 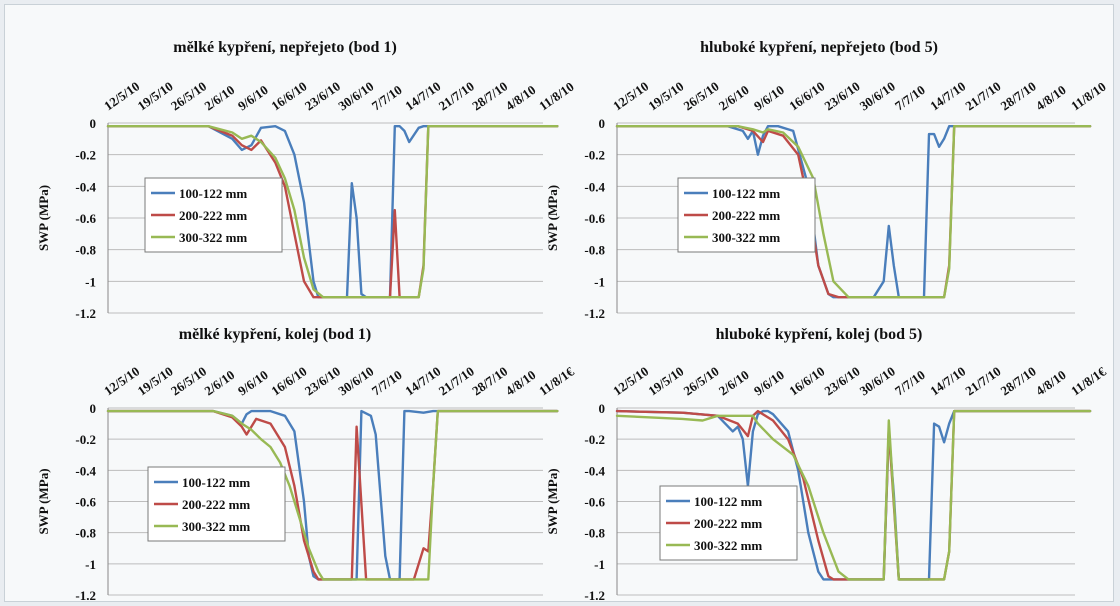 I want to click on chart-title: mělké kypření, kolej (bod 1), so click(x=275, y=334).